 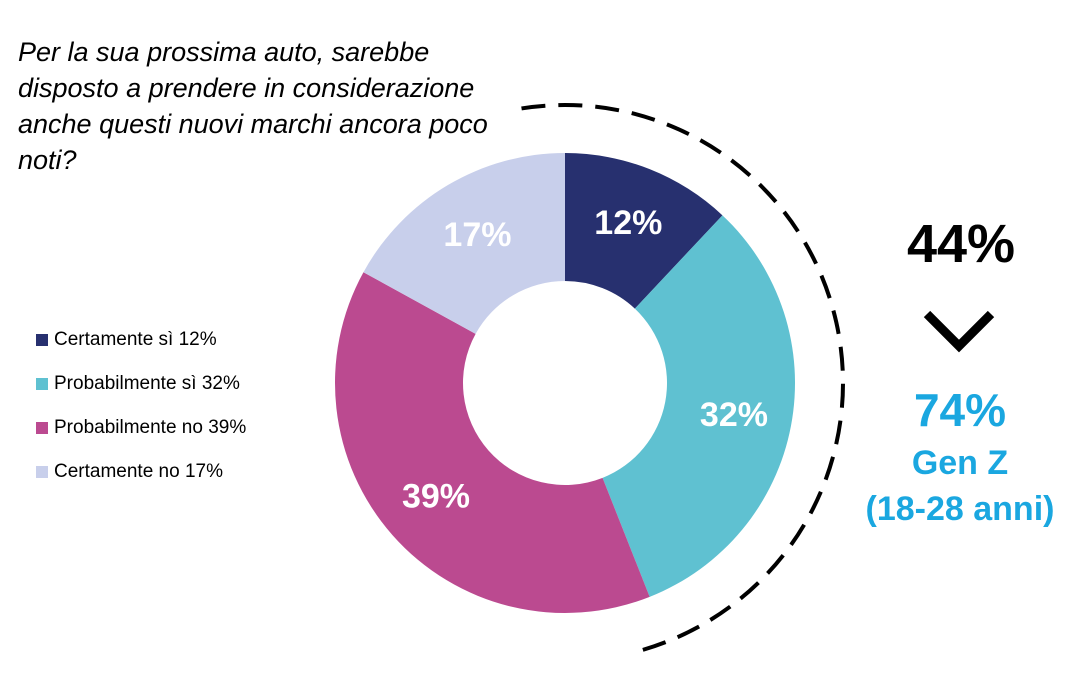 What do you see at coordinates (960, 410) in the screenshot?
I see `genz-percentage: 74%` at bounding box center [960, 410].